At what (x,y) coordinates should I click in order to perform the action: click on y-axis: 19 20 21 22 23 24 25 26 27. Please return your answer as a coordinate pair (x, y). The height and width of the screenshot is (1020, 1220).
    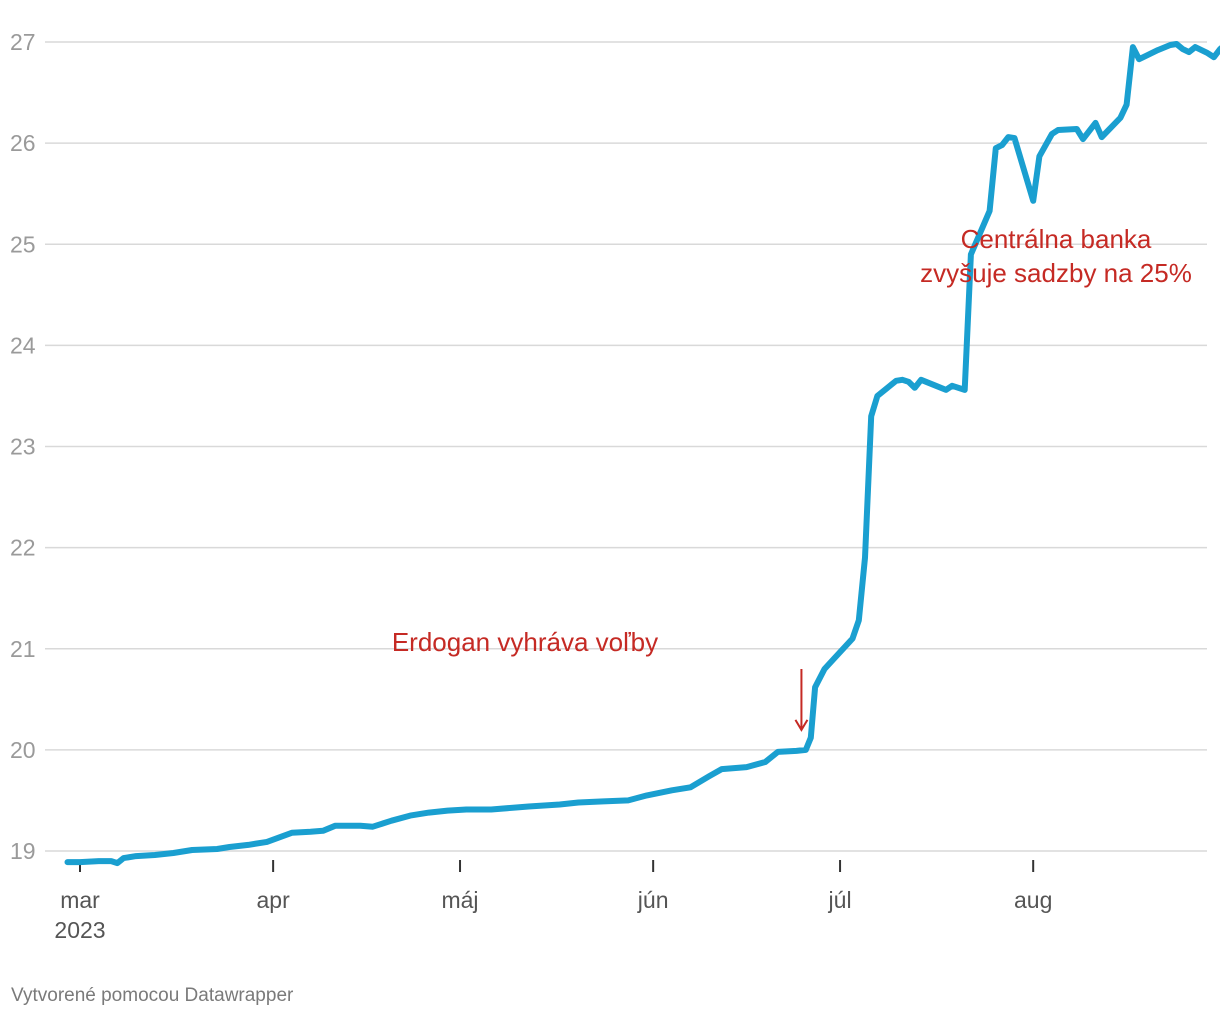
    Looking at the image, I should click on (23, 446).